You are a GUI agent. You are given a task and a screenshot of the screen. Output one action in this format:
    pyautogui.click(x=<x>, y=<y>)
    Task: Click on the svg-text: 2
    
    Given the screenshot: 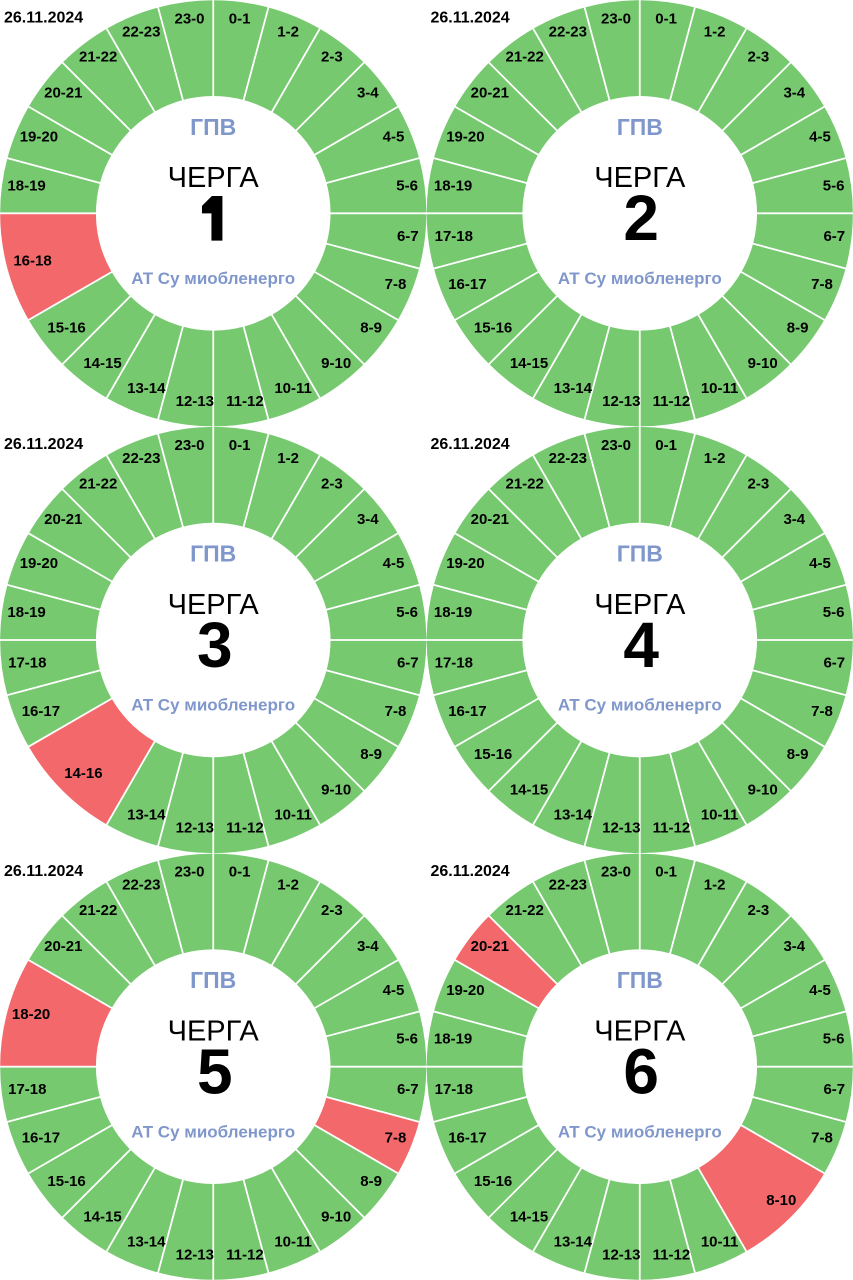 What is the action you would take?
    pyautogui.click(x=641, y=218)
    